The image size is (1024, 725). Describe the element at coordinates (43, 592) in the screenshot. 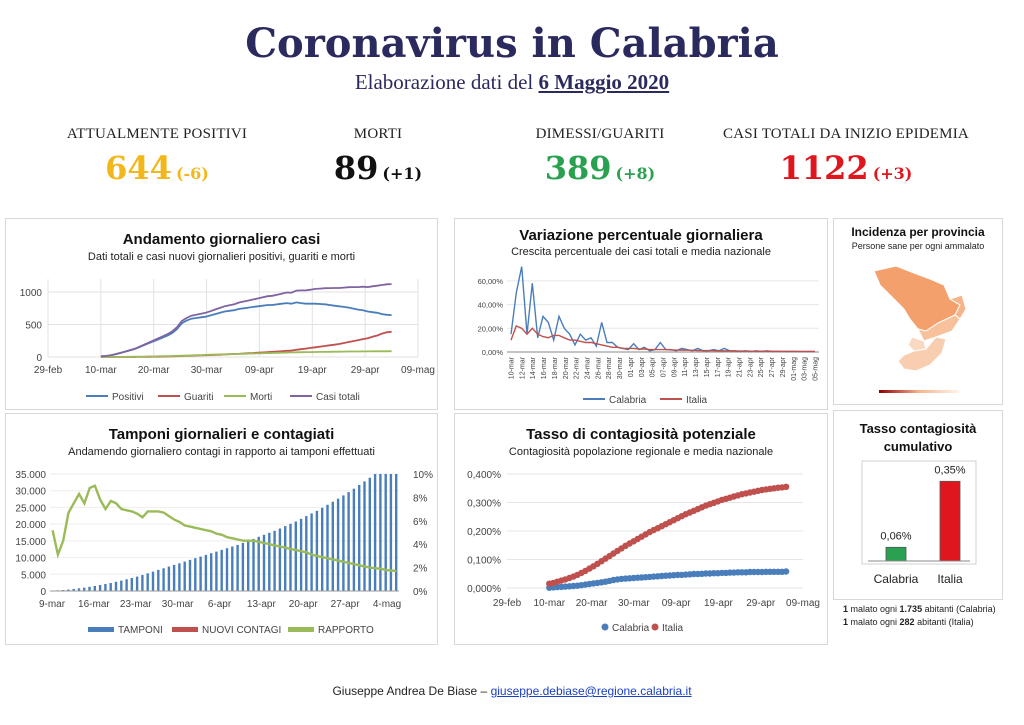

I see `y-tick-label: 0` at that location.